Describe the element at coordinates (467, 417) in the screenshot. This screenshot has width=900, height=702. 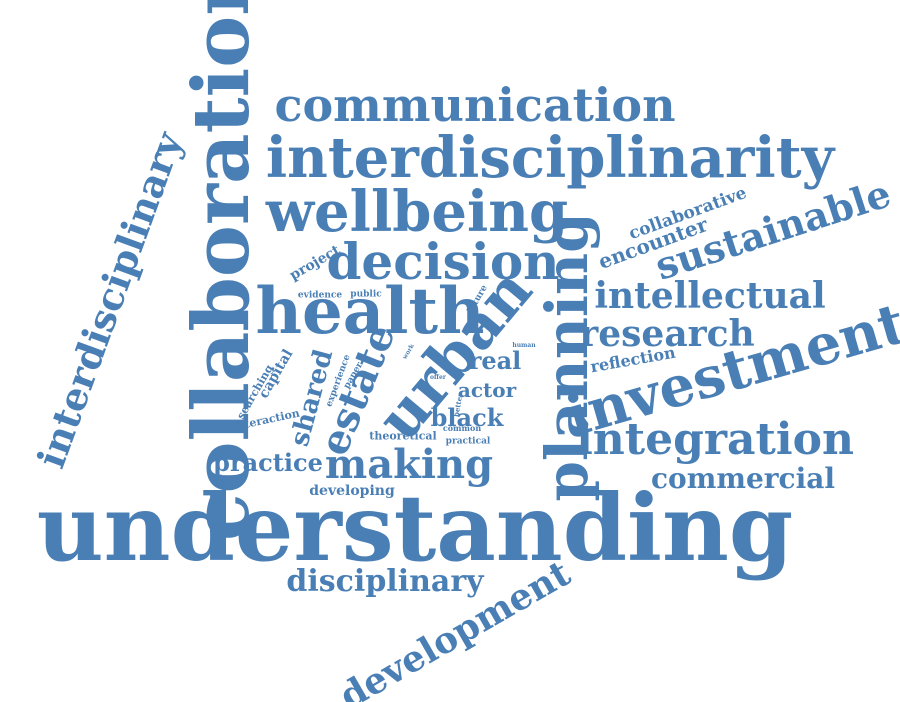
I see `word-black: black` at that location.